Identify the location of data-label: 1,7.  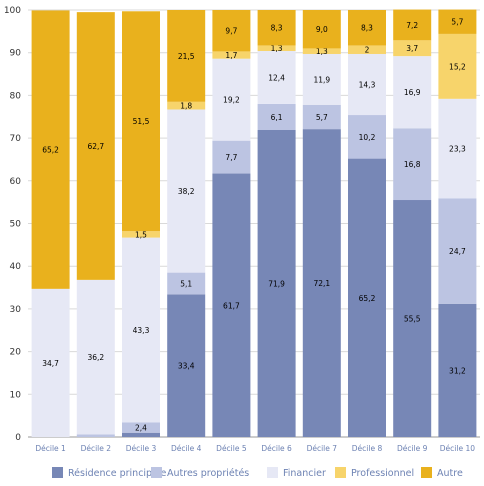
(231, 55).